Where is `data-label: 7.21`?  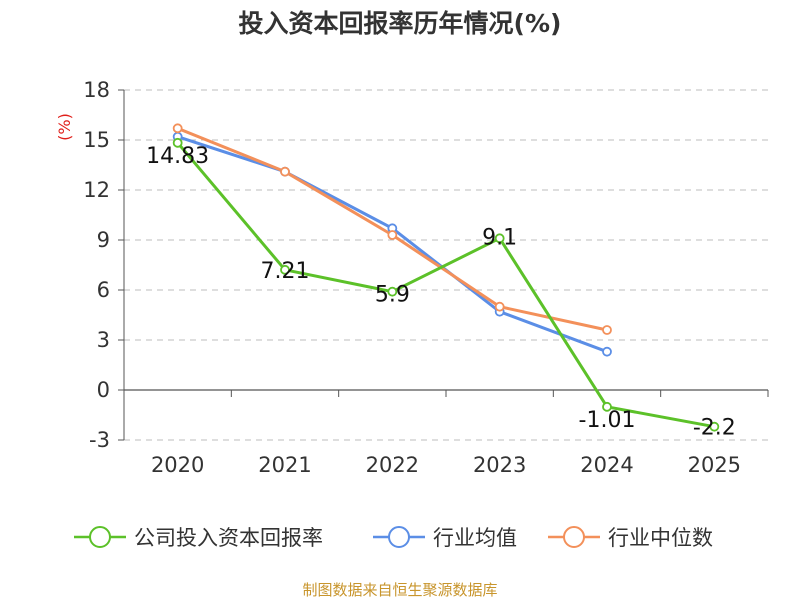
data-label: 7.21 is located at coordinates (285, 271).